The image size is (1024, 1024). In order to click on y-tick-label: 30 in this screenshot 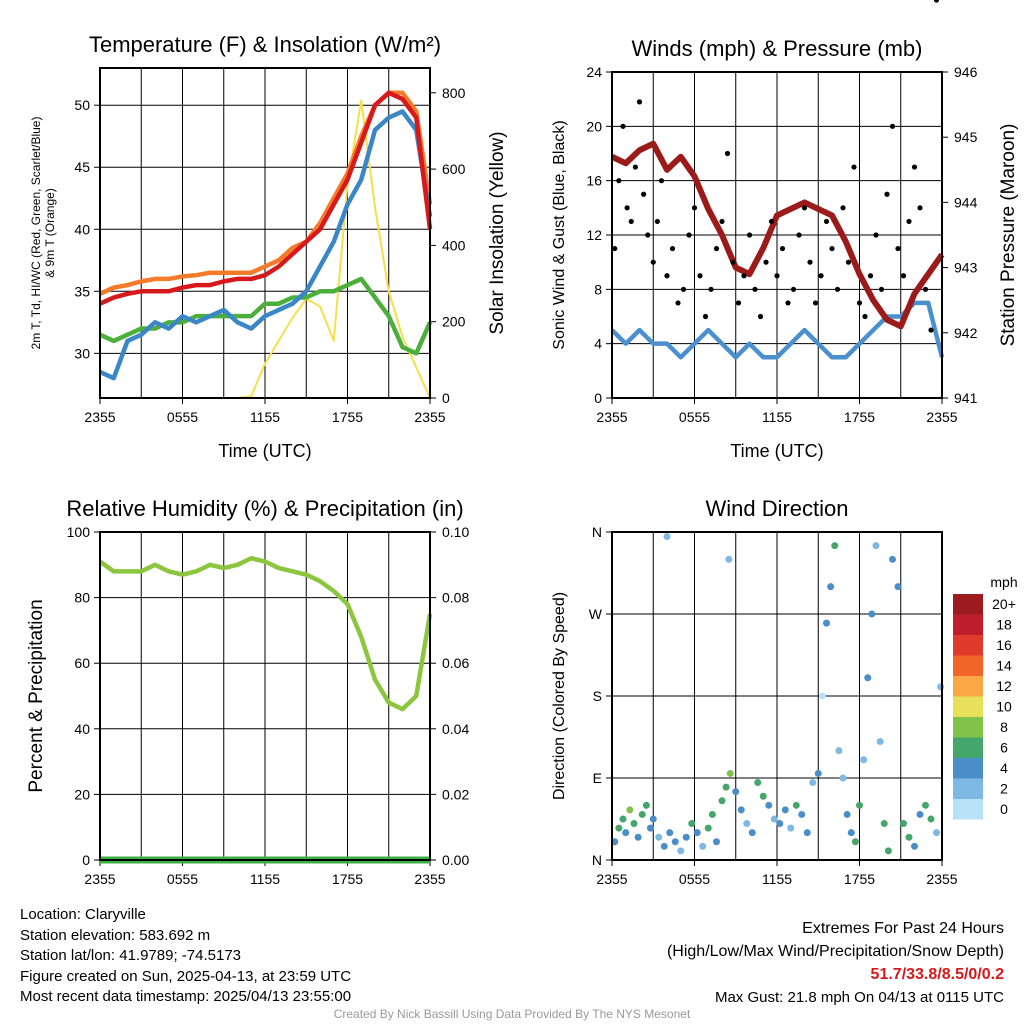, I will do `click(82, 353)`.